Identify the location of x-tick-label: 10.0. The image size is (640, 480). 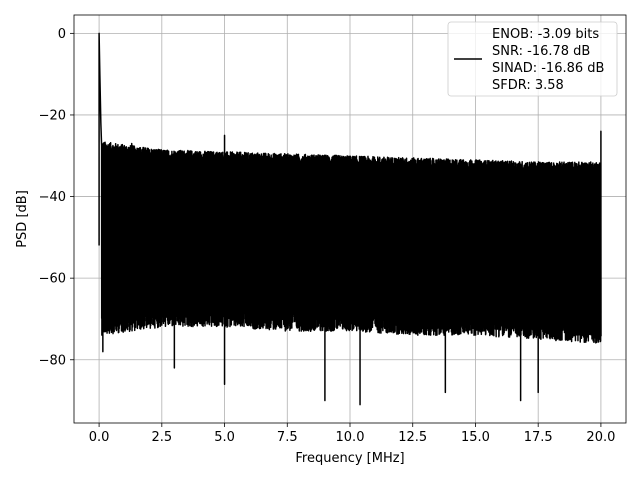
(350, 437).